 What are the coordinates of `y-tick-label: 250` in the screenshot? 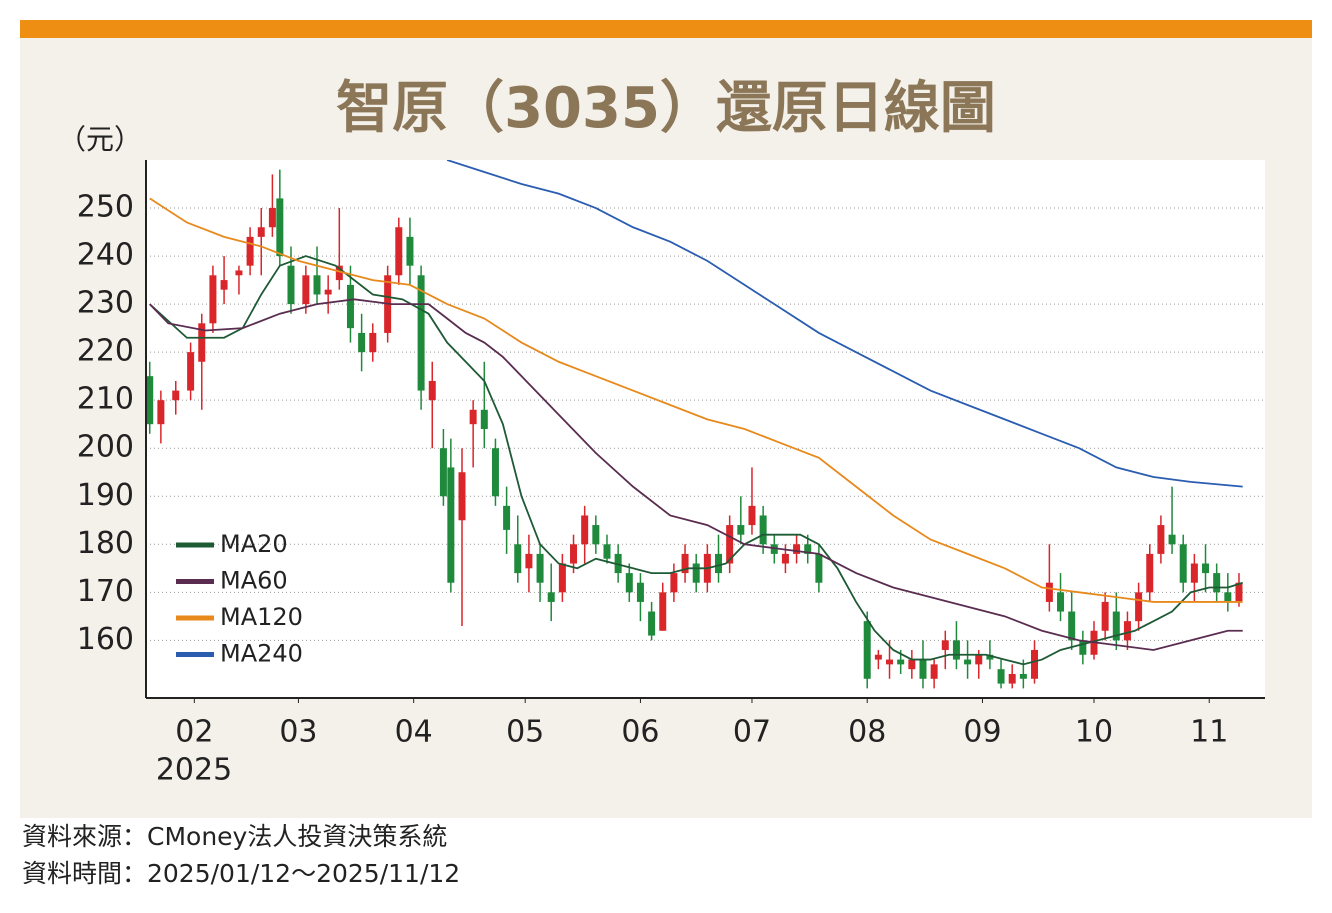 It's located at (105, 207).